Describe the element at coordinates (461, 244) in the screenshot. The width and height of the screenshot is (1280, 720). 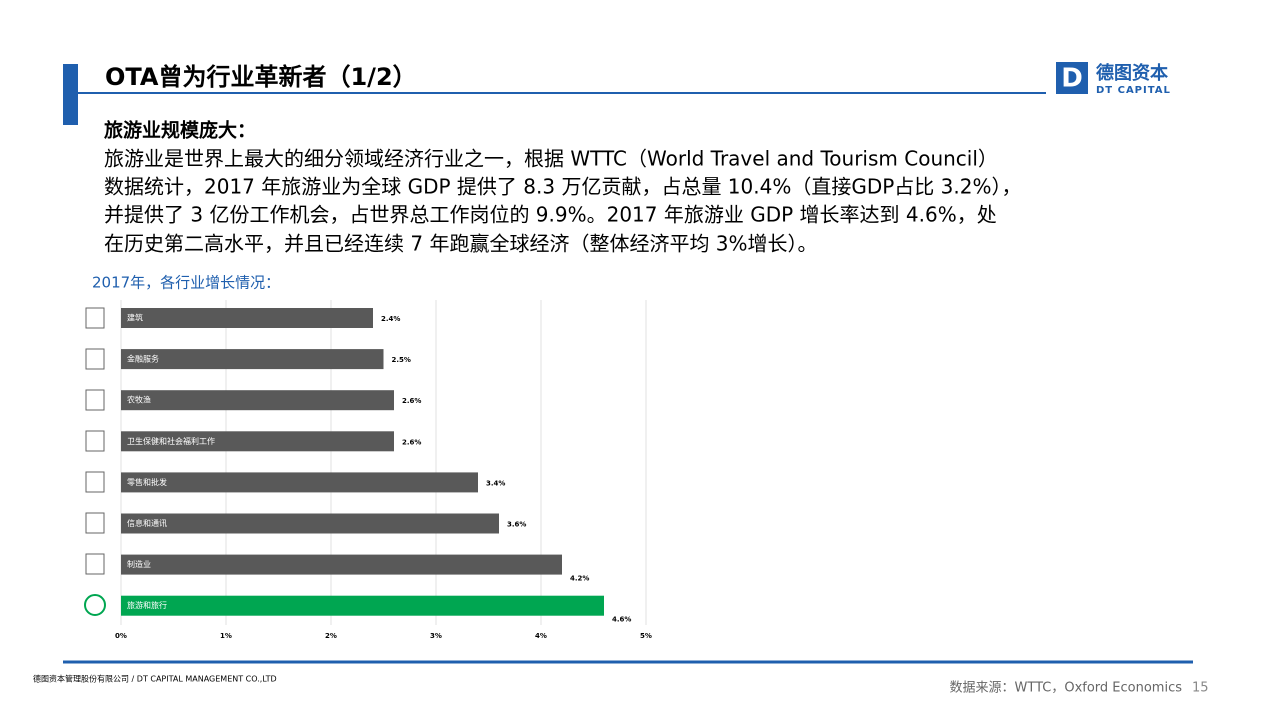
I see `body-line: 在历史第二高水平，并且已经连续 7 年跑赢全球经济（整体经济平均 3%增长）。` at that location.